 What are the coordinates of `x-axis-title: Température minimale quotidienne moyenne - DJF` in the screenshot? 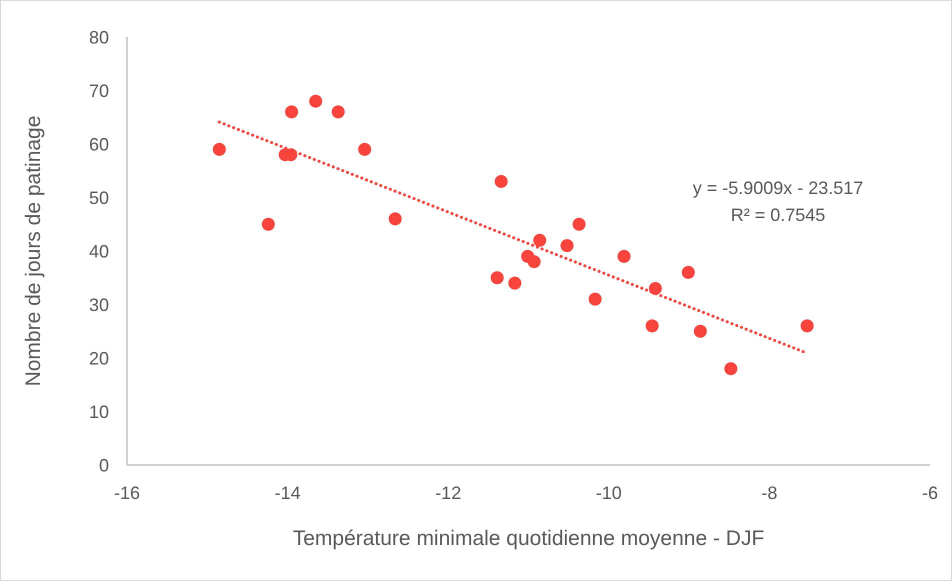 It's located at (528, 538).